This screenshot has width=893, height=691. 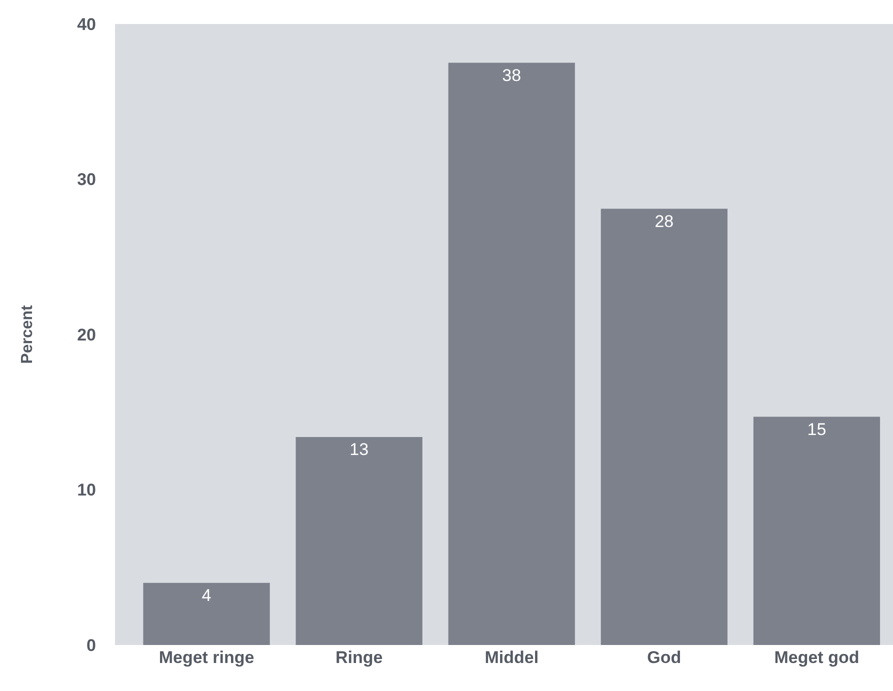 What do you see at coordinates (91, 645) in the screenshot?
I see `y-tick-label: 0` at bounding box center [91, 645].